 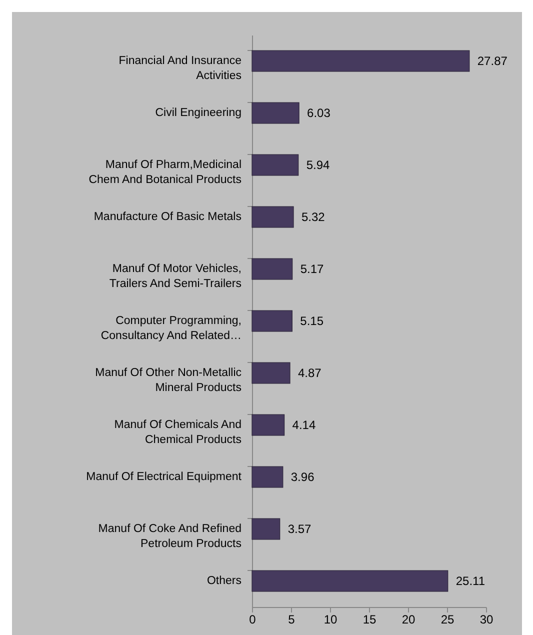 What do you see at coordinates (310, 373) in the screenshot?
I see `data-label: 4.87` at bounding box center [310, 373].